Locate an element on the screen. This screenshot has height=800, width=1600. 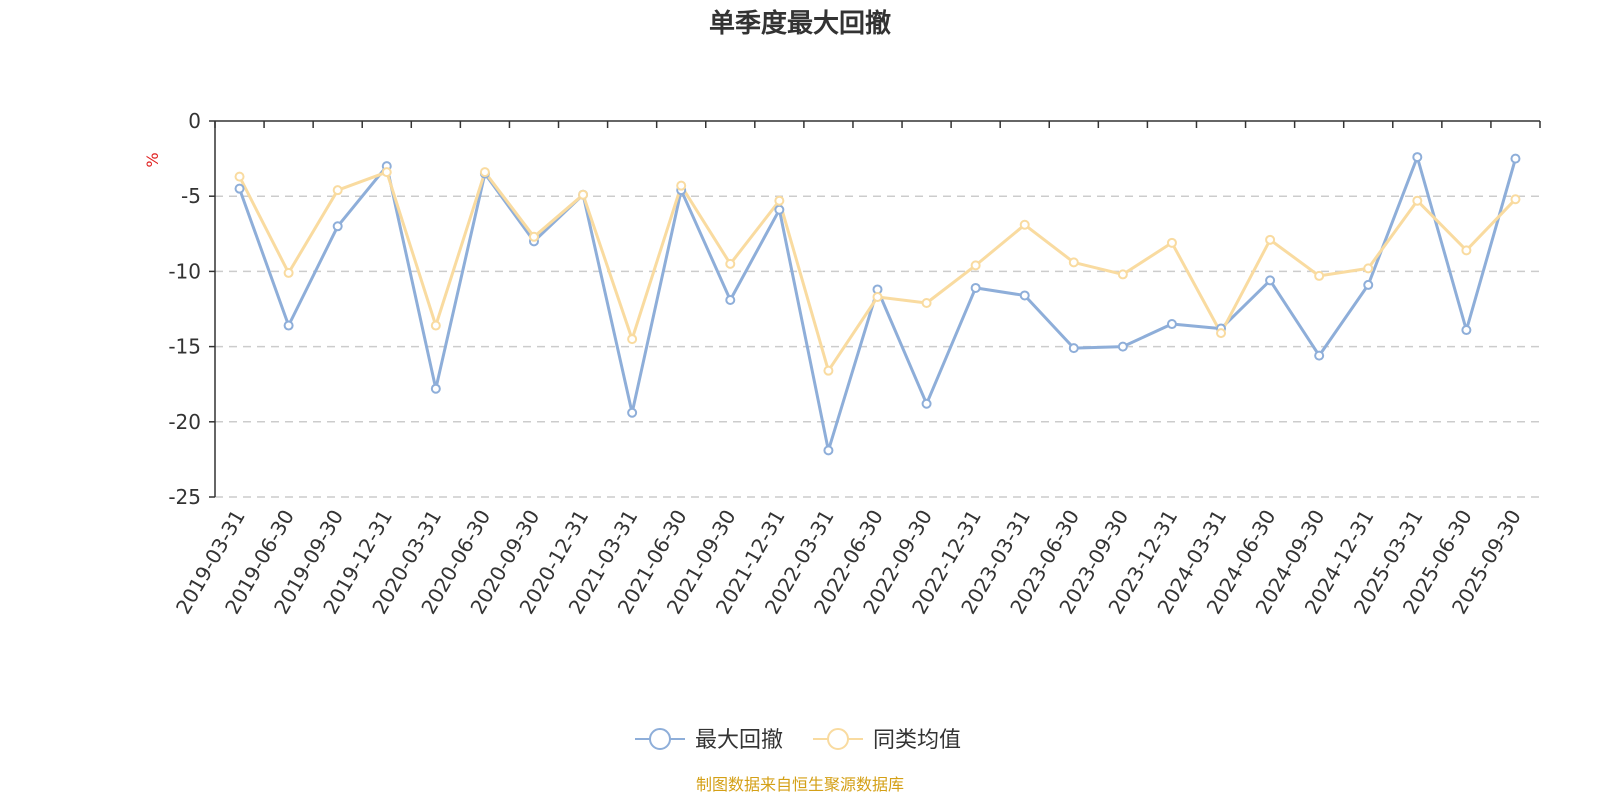
data-source-footer: 制图数据来自恒生聚源数据库 is located at coordinates (800, 784).